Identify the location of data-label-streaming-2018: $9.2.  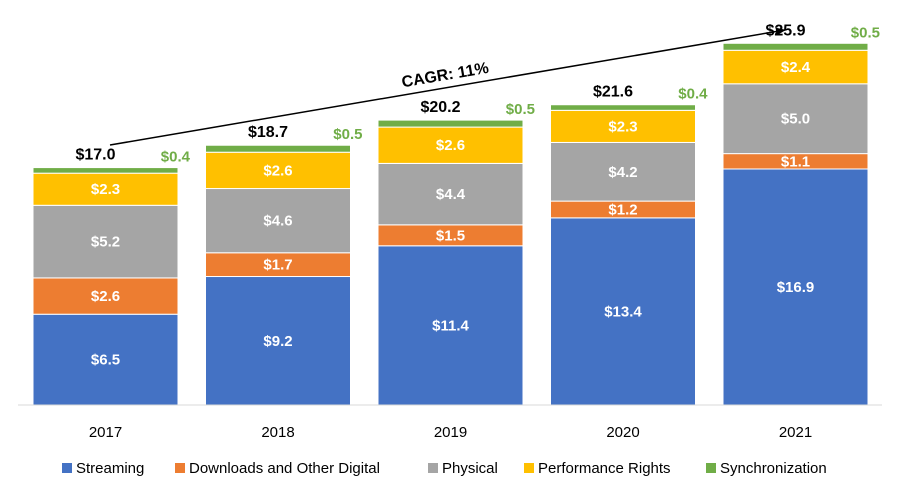
(277, 341).